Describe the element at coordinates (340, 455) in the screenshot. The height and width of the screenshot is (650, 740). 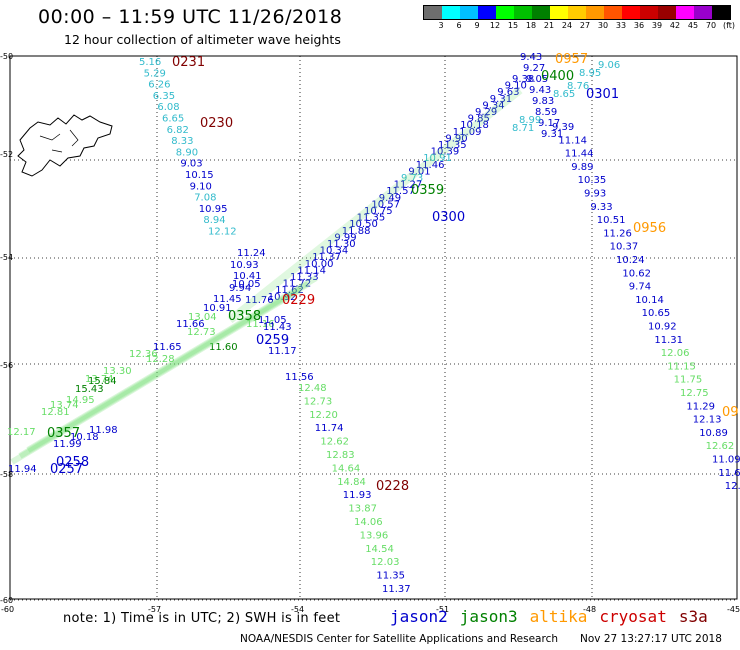
I see `swh-value-track-a-south: 12.83` at that location.